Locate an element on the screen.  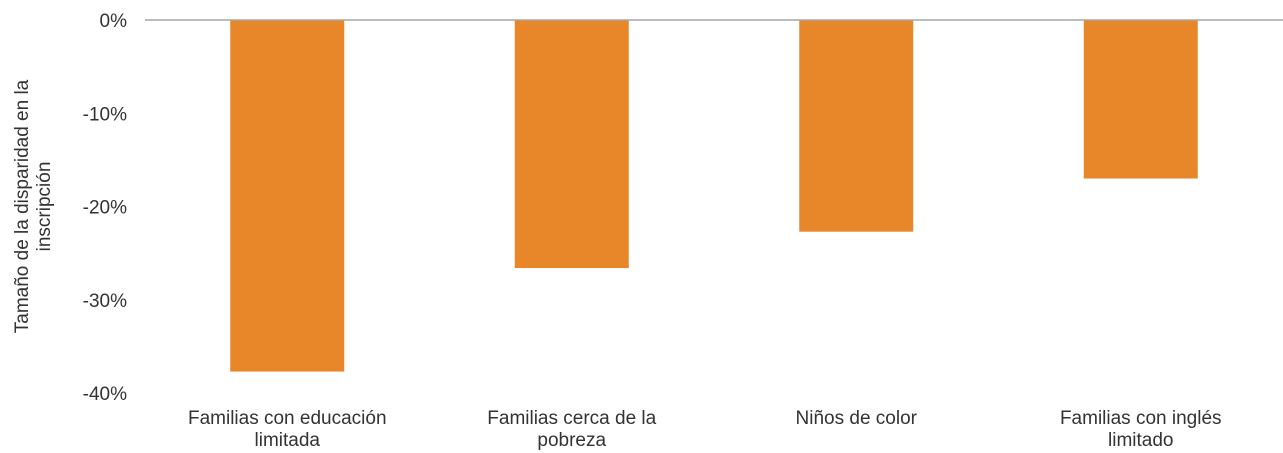
y-axis-title: Tamaño de la disparidad en lainscripción is located at coordinates (33, 206).